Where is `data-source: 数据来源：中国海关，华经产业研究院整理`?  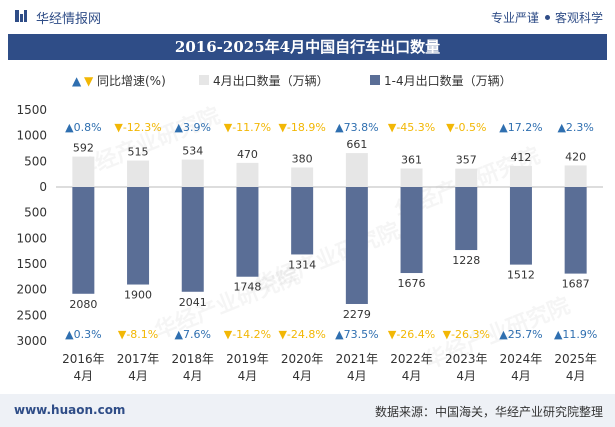 data-source: 数据来源：中国海关，华经产业研究院整理 is located at coordinates (488, 412).